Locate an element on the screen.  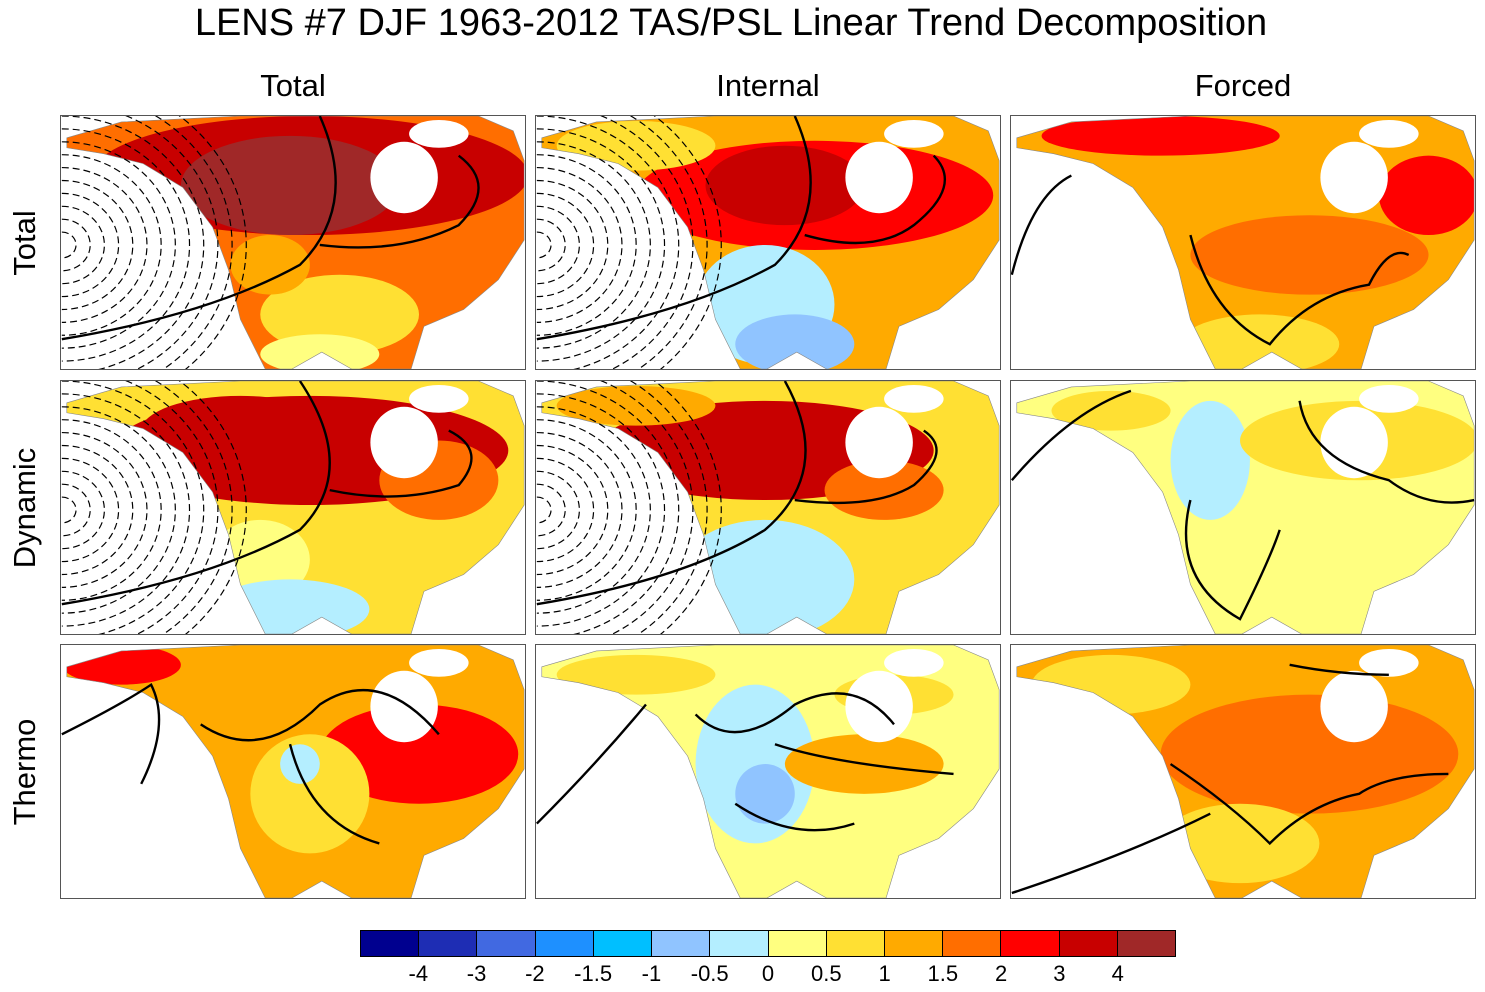
column-title-total: Total is located at coordinates (293, 85).